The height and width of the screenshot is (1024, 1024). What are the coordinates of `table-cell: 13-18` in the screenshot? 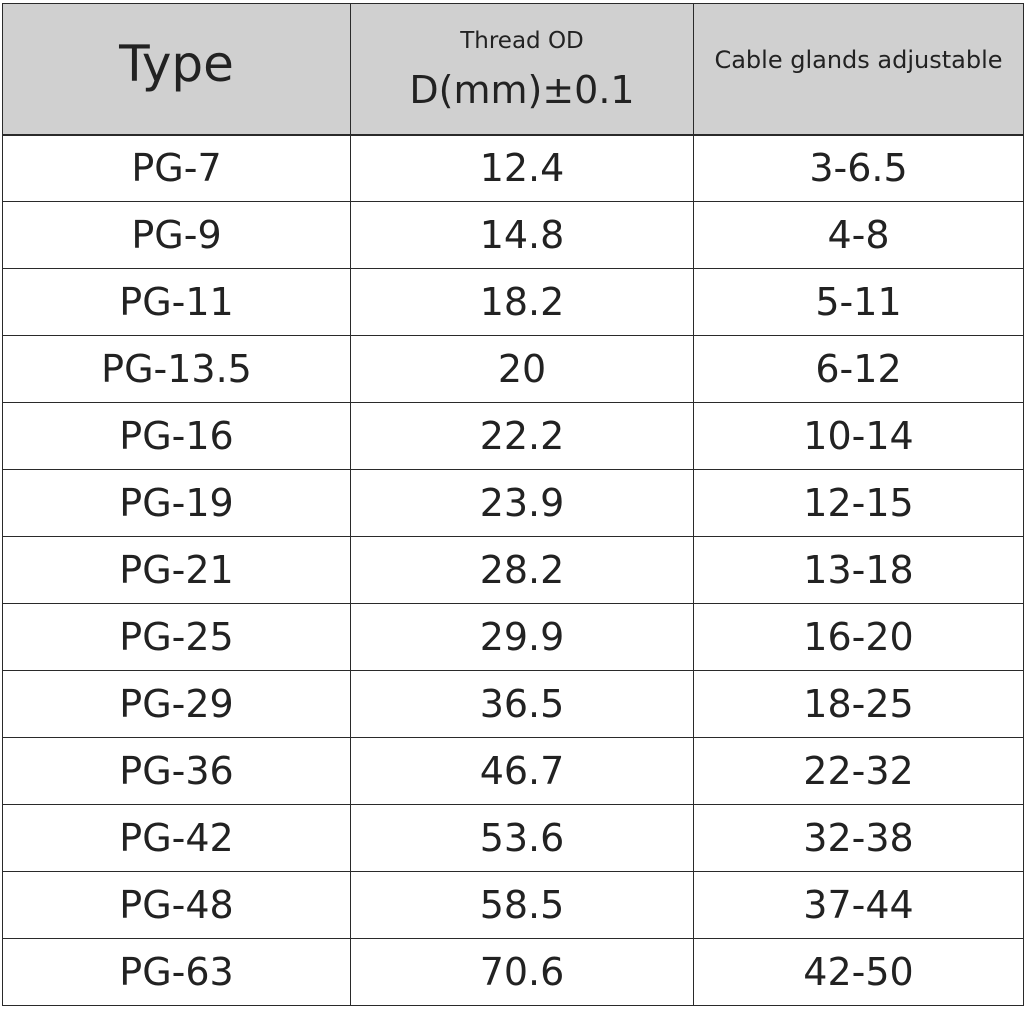 It's located at (858, 570).